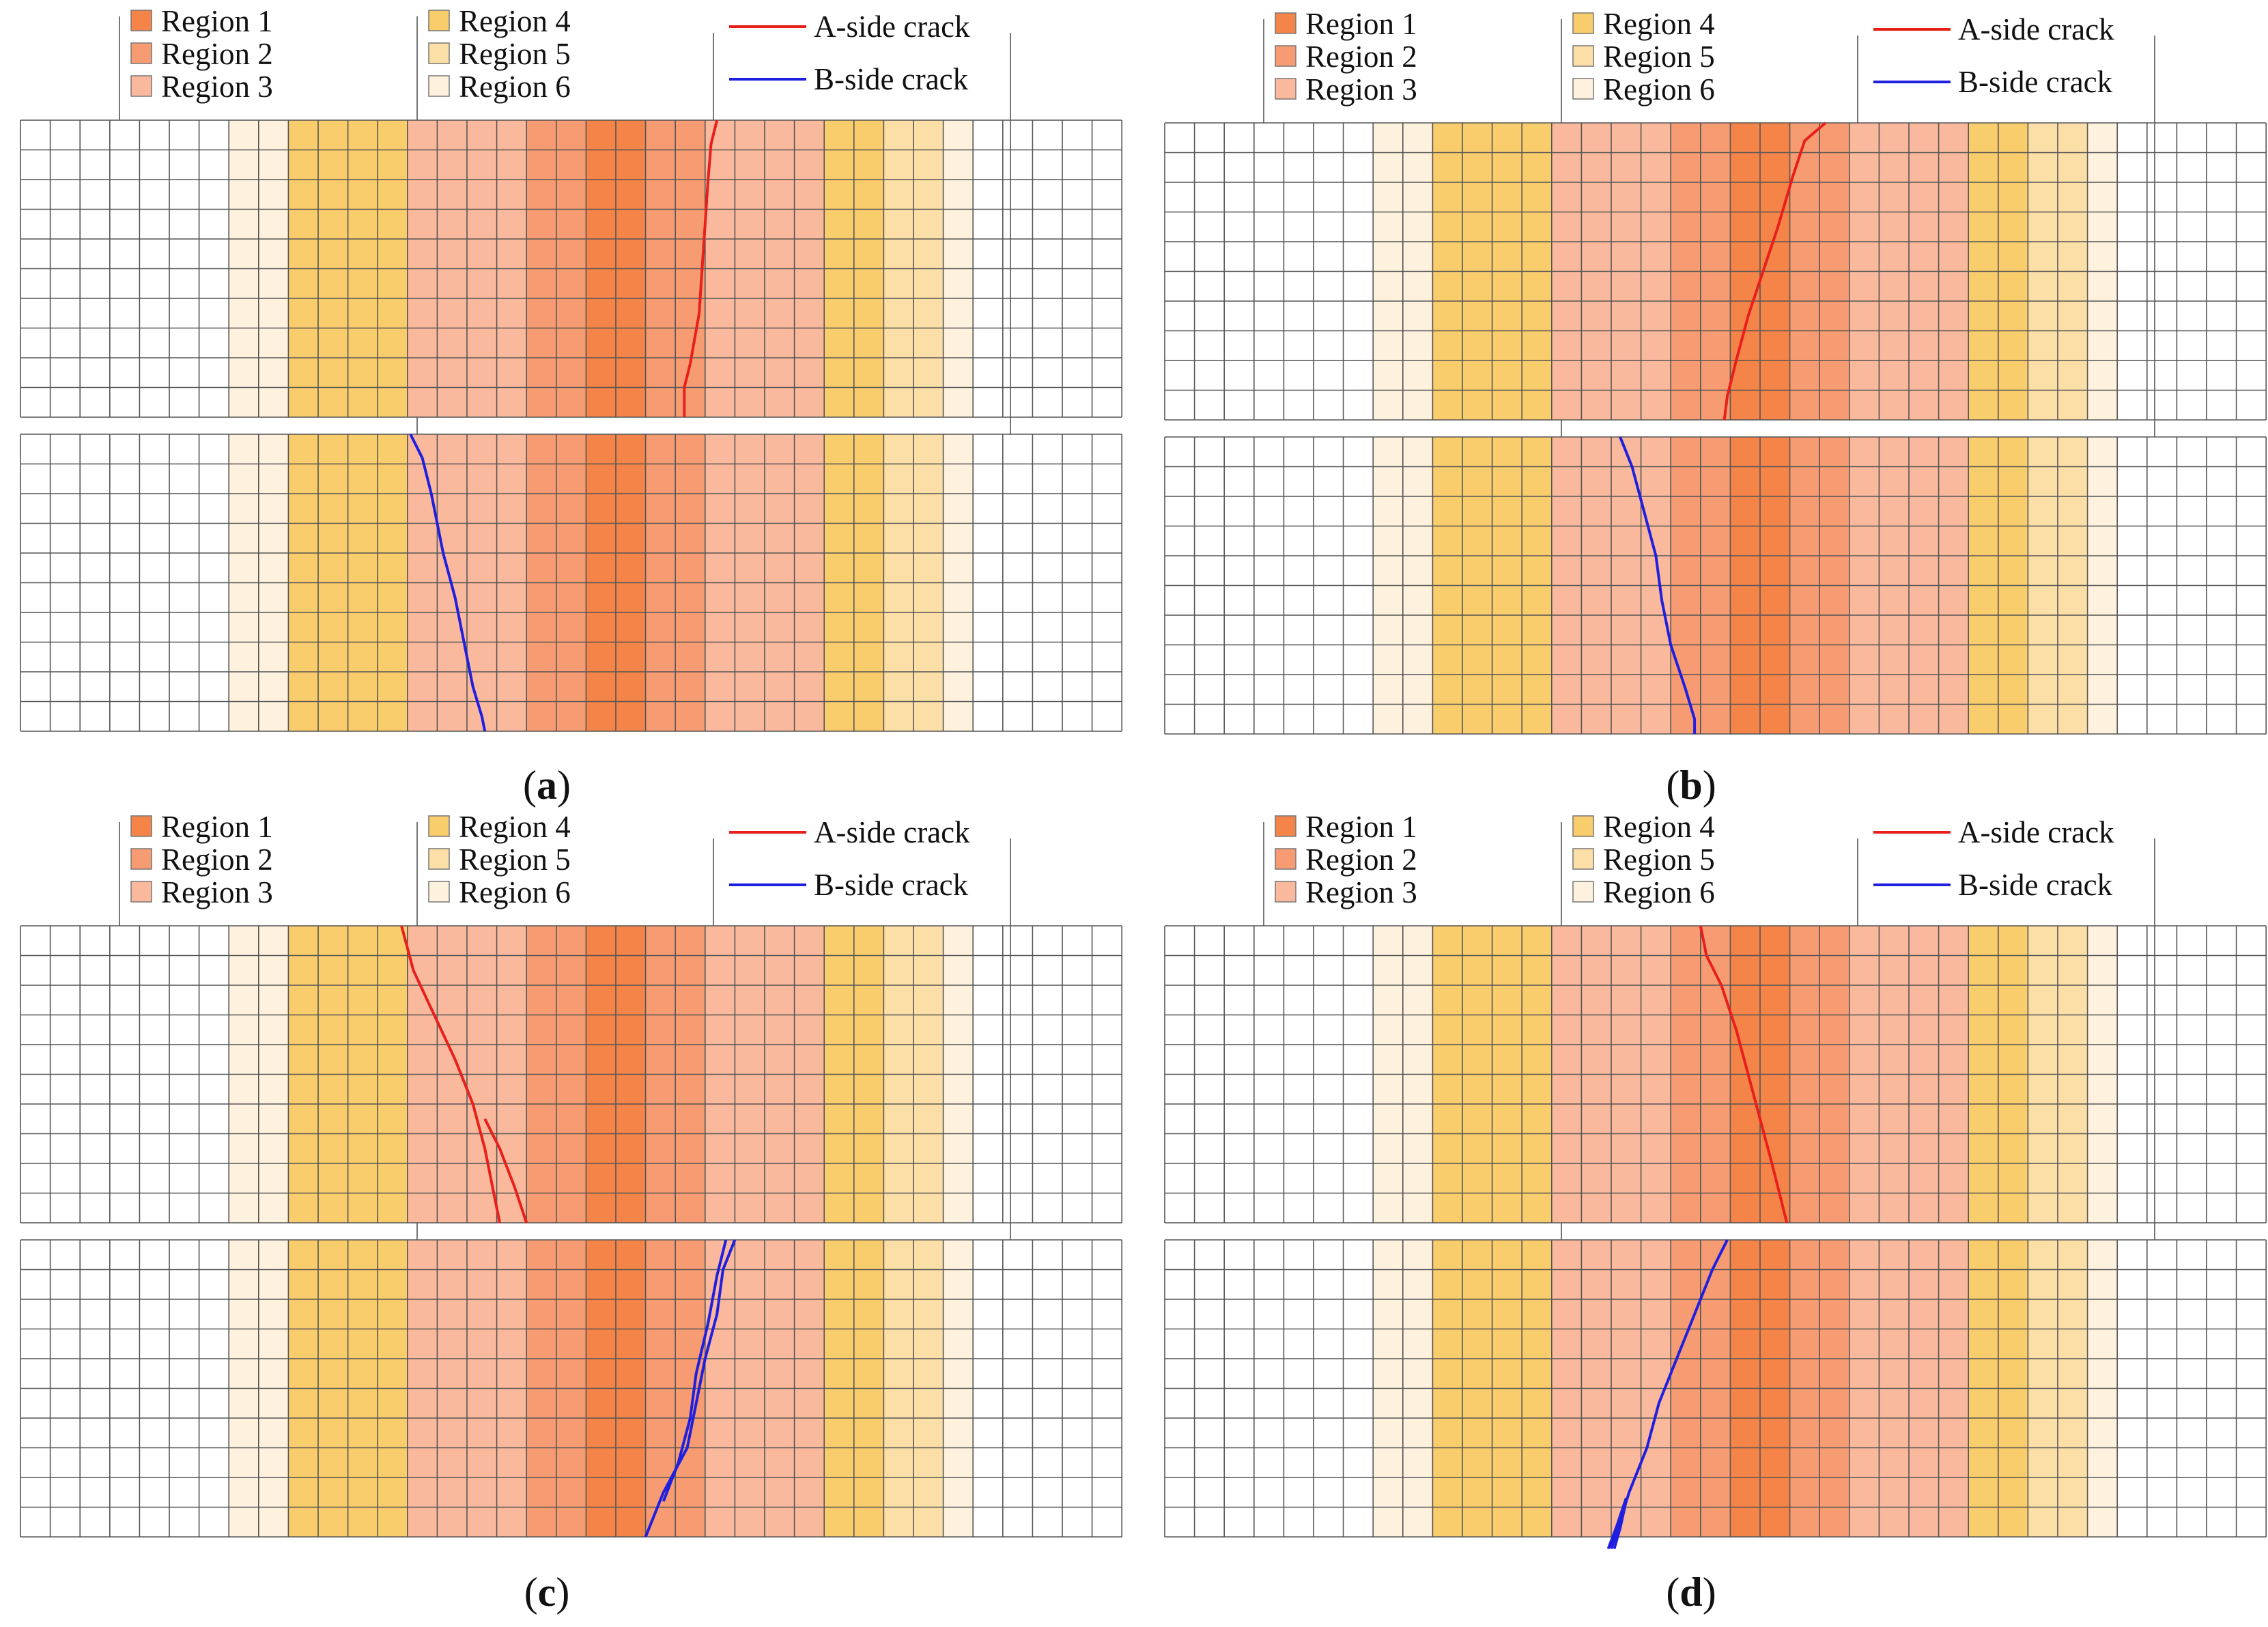 Image resolution: width=2268 pixels, height=1627 pixels. I want to click on panel-caption-letter: b, so click(1690, 786).